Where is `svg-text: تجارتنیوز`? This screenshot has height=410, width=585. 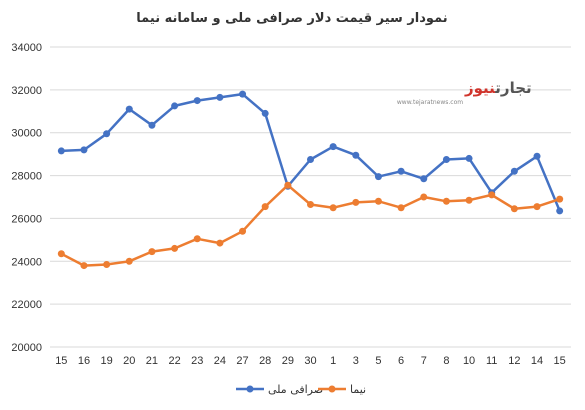
svg-text: تجارتنیوز is located at coordinates (498, 88).